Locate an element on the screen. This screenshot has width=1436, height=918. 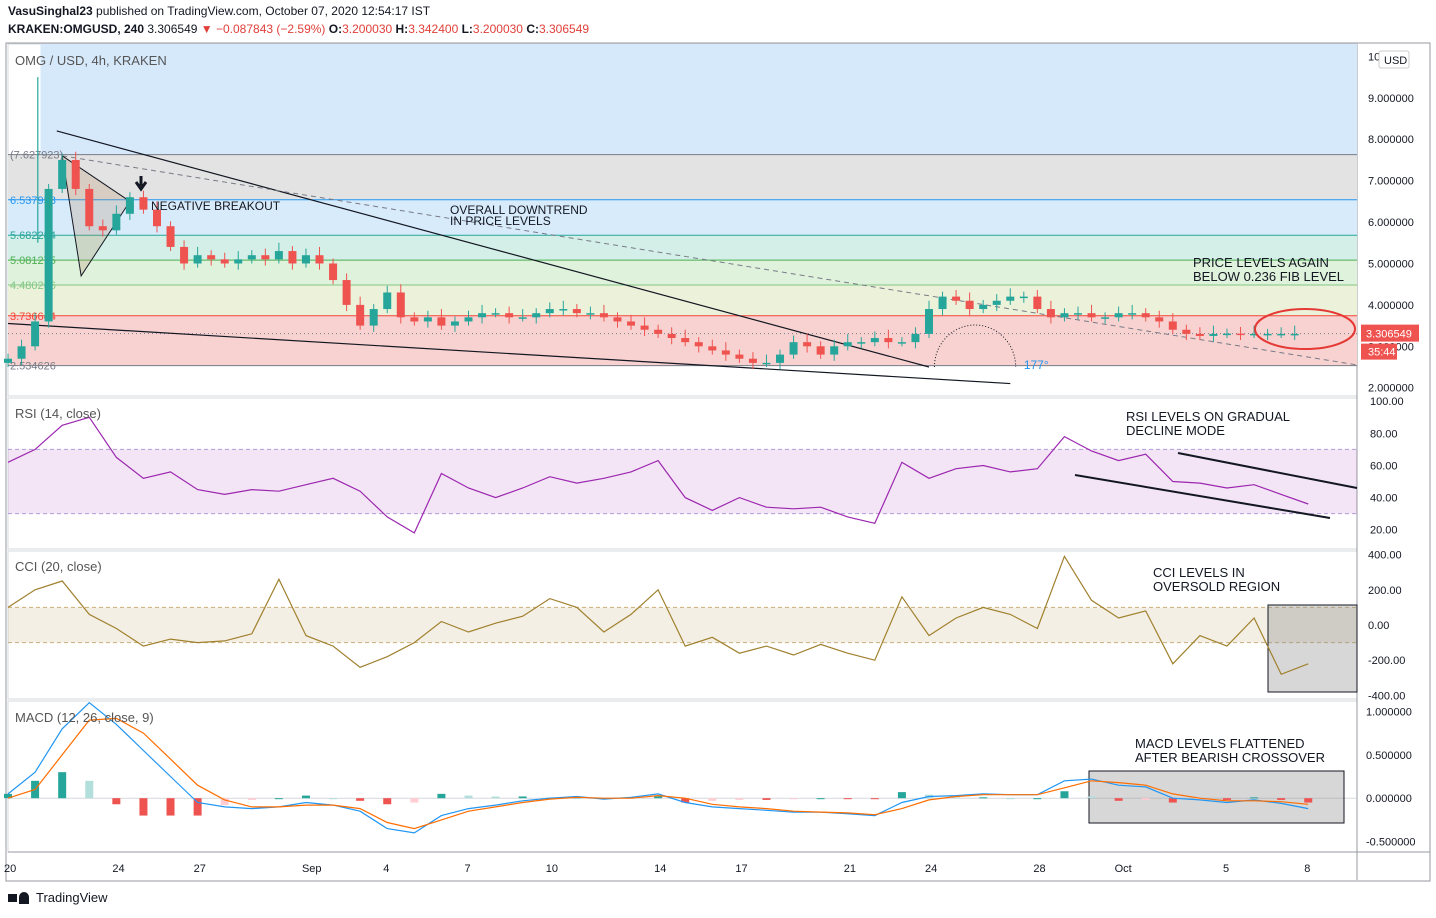
fib-note-1: PRICE LEVELS AGAIN is located at coordinates (1261, 262).